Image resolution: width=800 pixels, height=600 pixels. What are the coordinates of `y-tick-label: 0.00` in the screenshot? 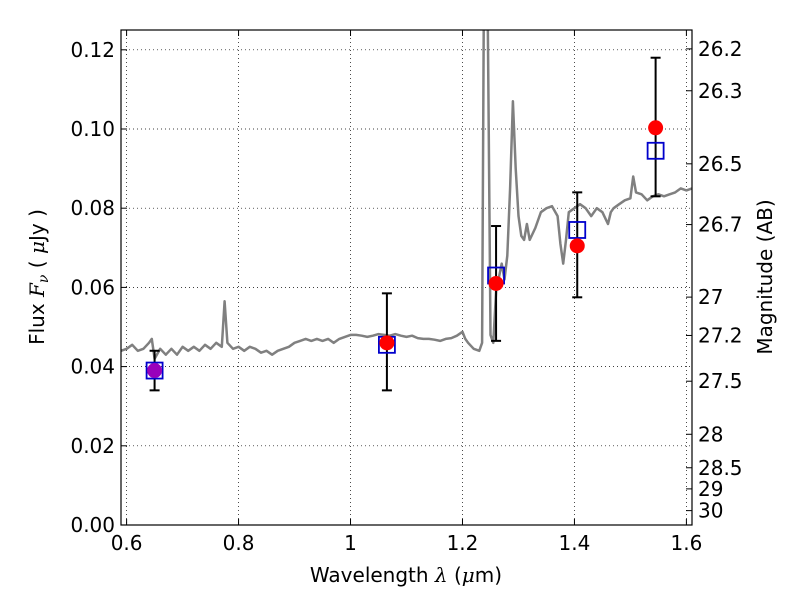 It's located at (92, 525).